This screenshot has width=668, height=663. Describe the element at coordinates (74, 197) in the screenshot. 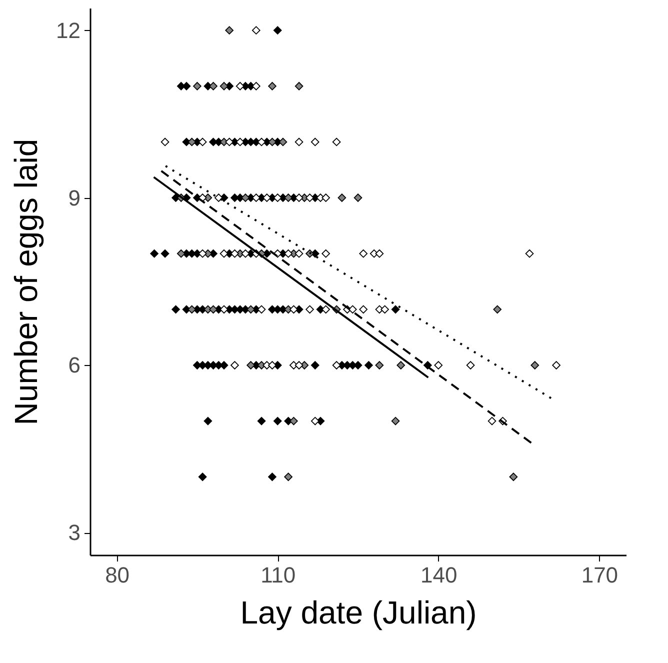

I see `y-tick-label: 9` at that location.